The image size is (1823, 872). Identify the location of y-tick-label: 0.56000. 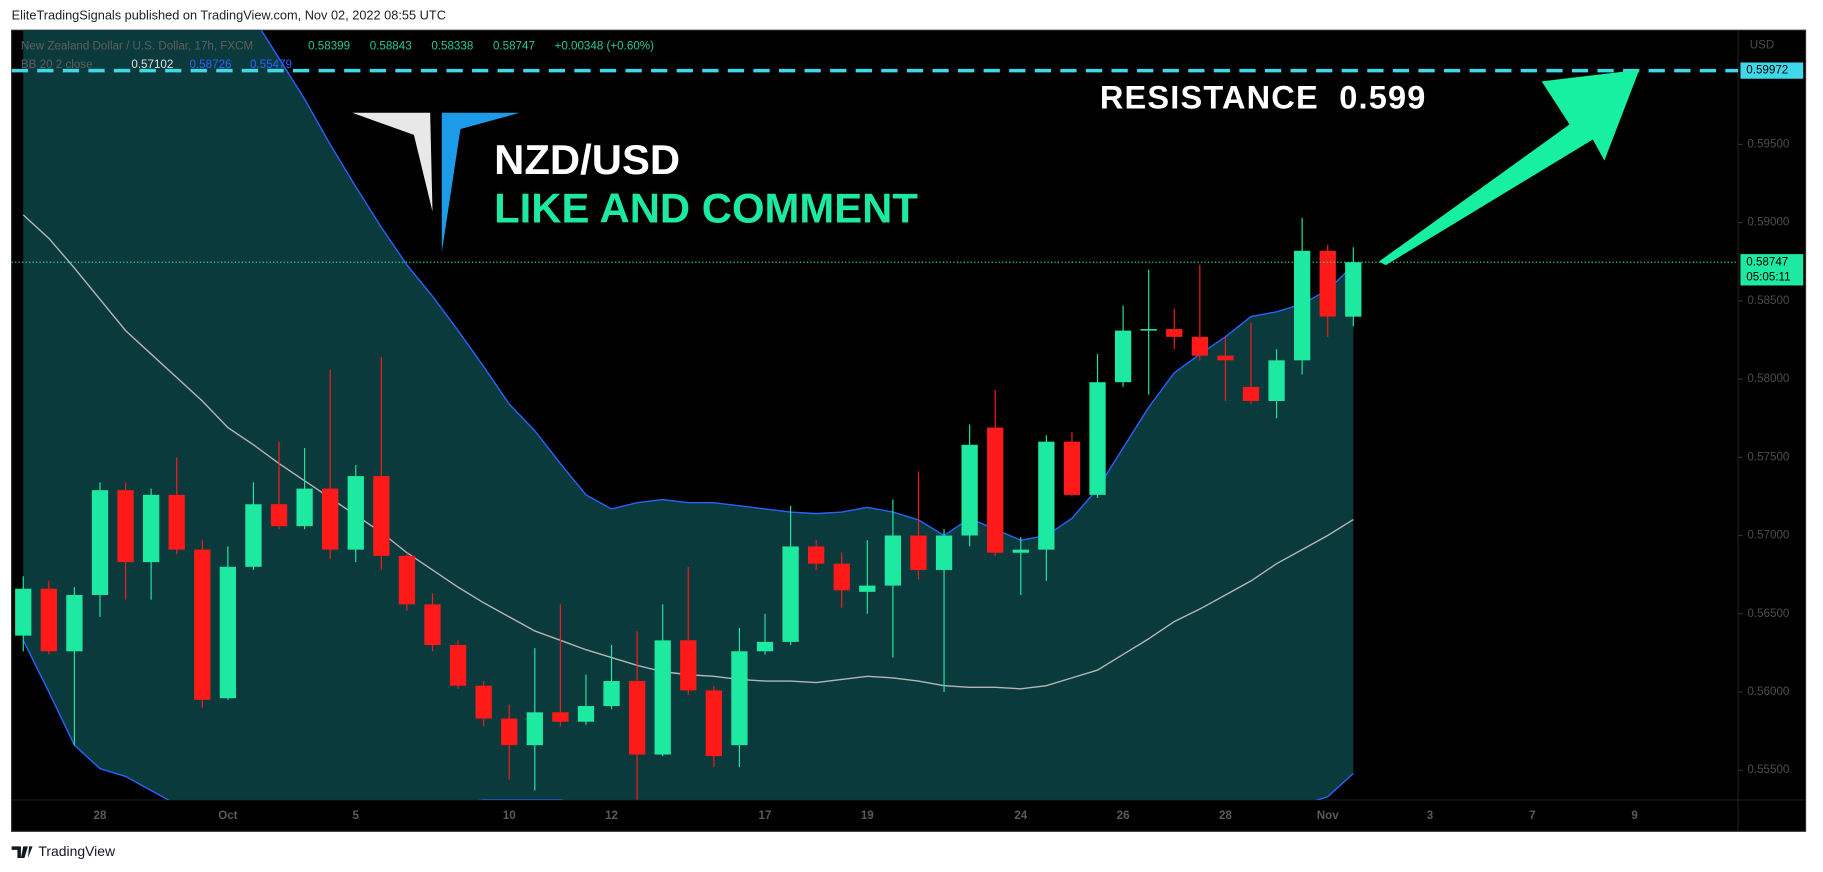
(1768, 691).